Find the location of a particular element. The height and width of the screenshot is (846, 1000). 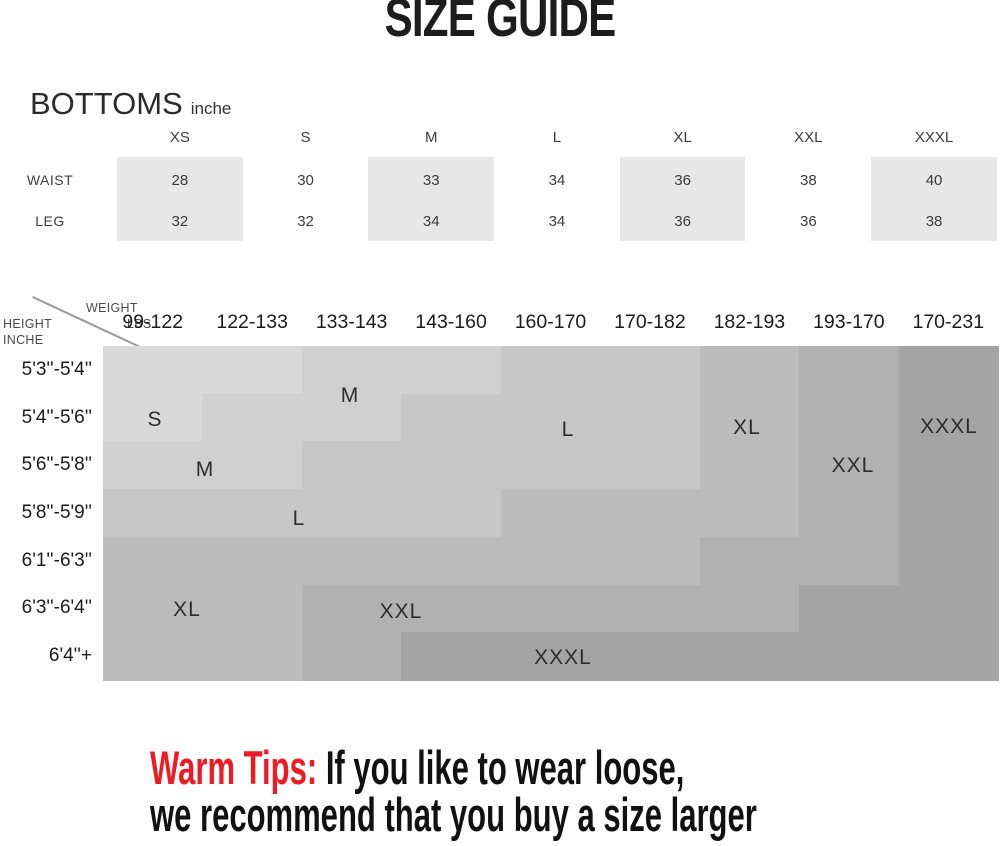

table-row-label: WAIST is located at coordinates (50, 180).